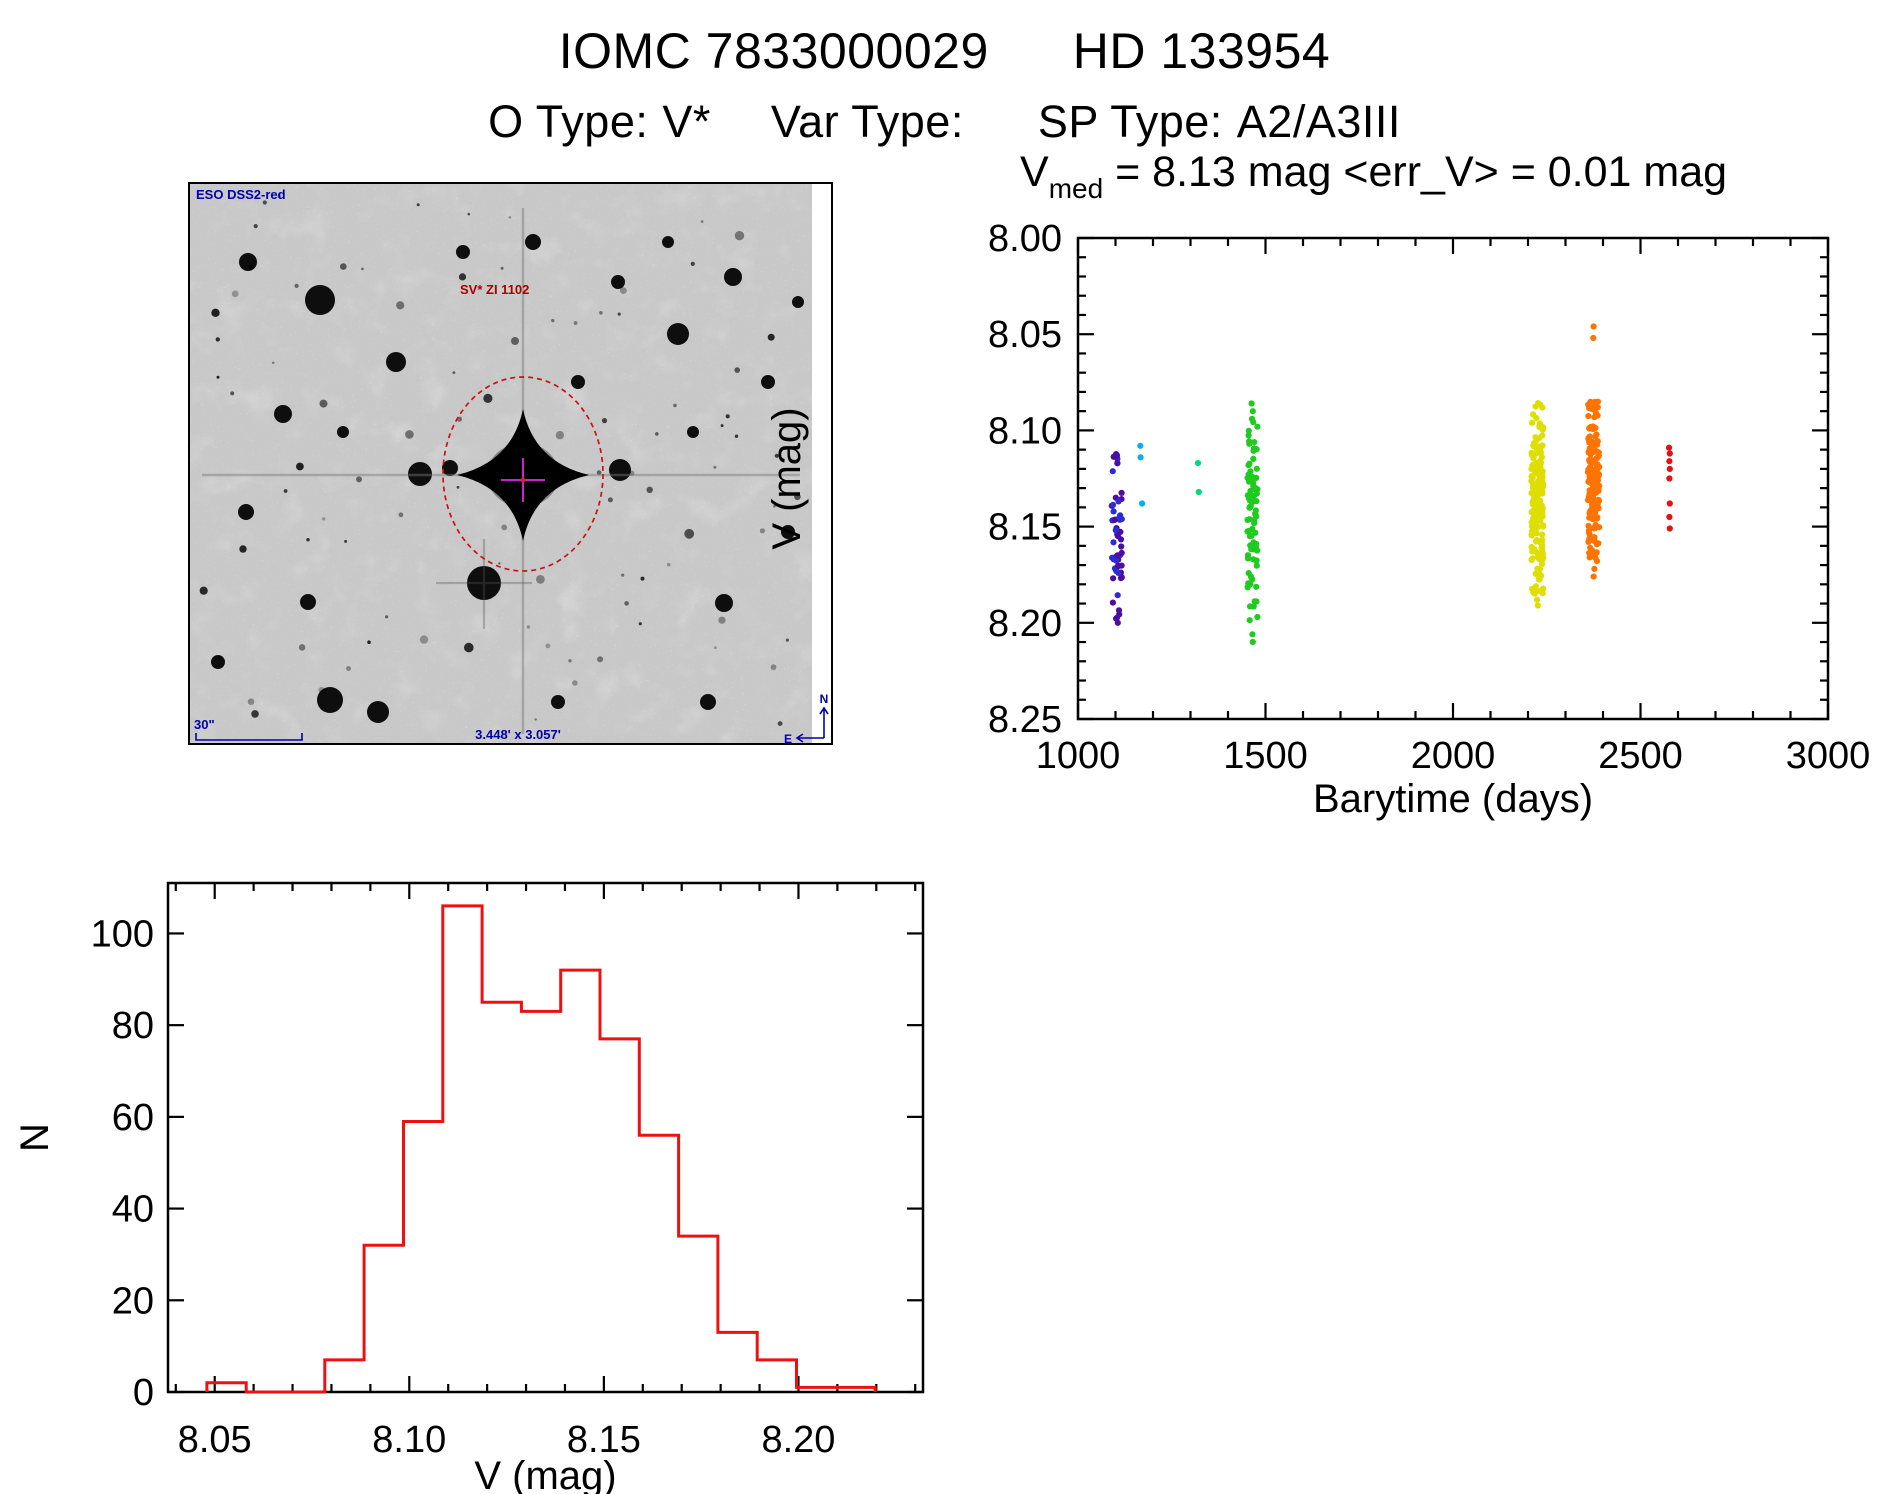 Image resolution: width=1889 pixels, height=1494 pixels. Describe the element at coordinates (484, 584) in the screenshot. I see `secondary-star-spikes` at that location.